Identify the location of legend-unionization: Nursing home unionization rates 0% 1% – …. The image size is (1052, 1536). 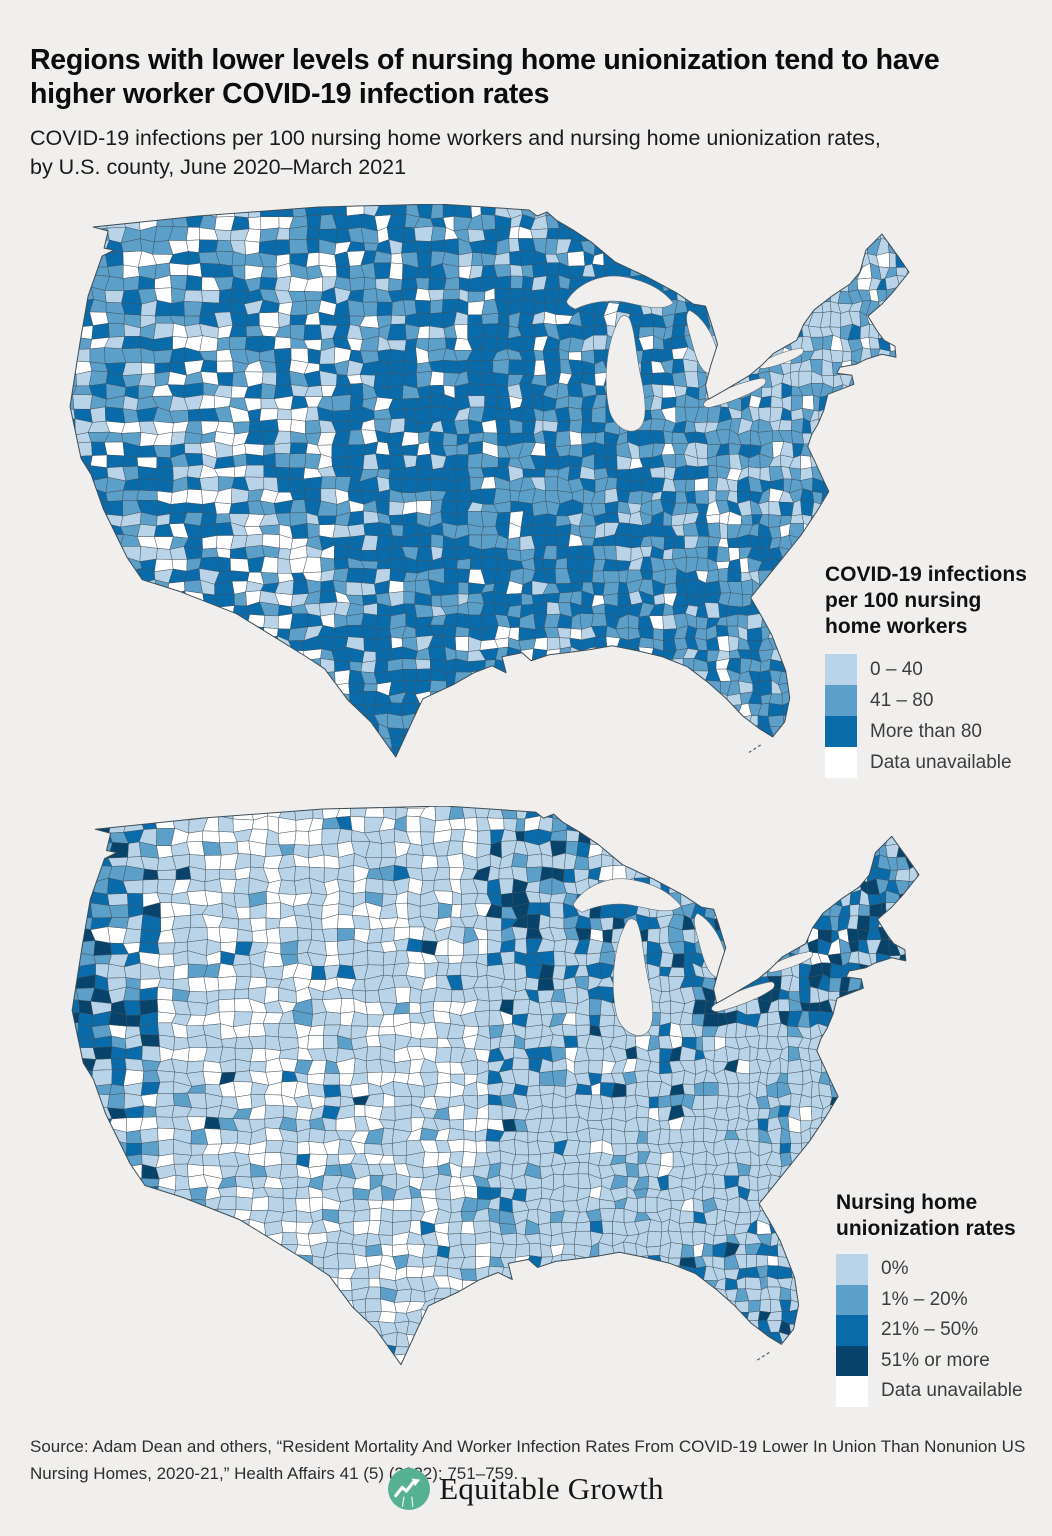
(941, 1298).